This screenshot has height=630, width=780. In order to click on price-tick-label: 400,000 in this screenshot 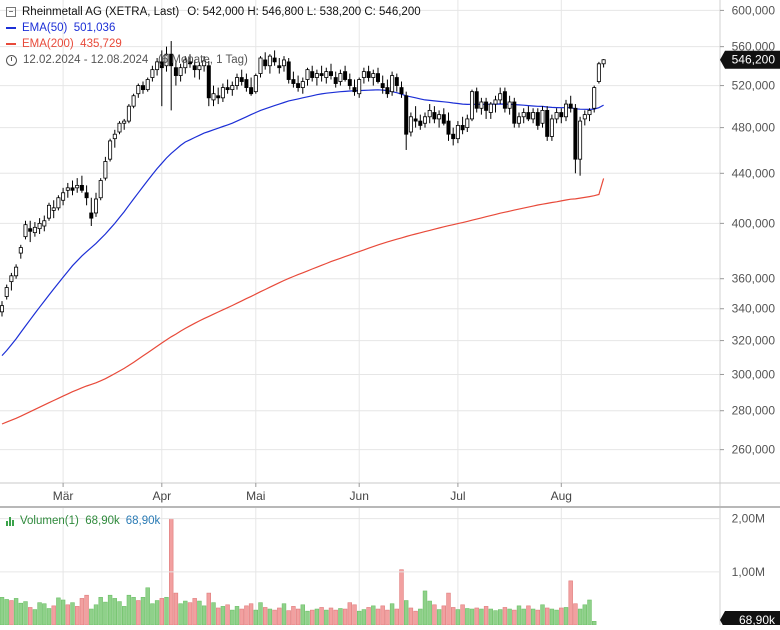, I will do `click(754, 223)`.